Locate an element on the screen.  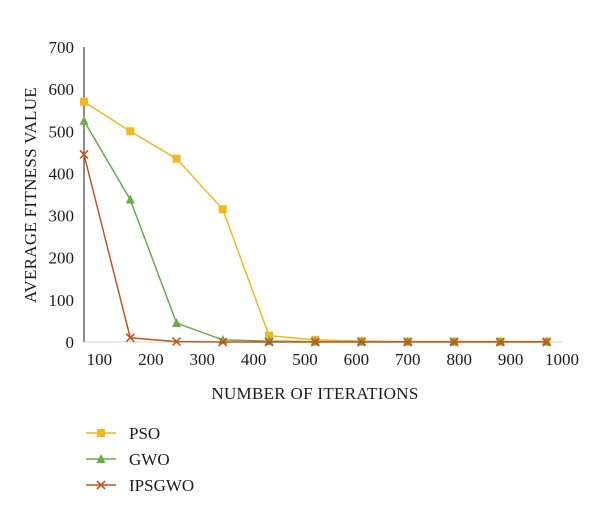
y-tick-label: 300 is located at coordinates (62, 216).